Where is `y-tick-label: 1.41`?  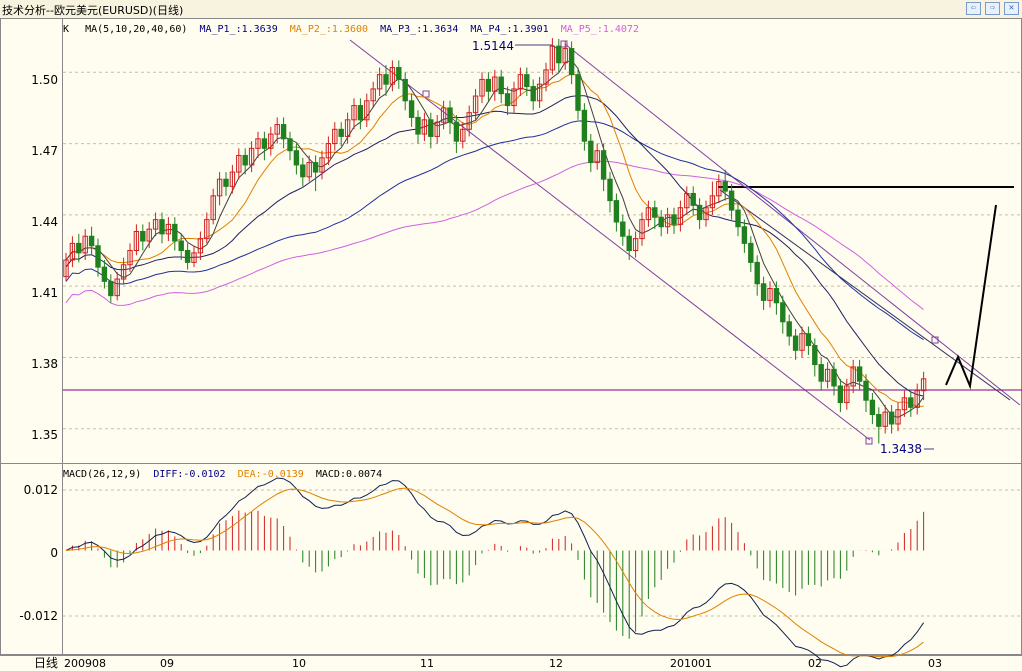 y-tick-label: 1.41 is located at coordinates (44, 293).